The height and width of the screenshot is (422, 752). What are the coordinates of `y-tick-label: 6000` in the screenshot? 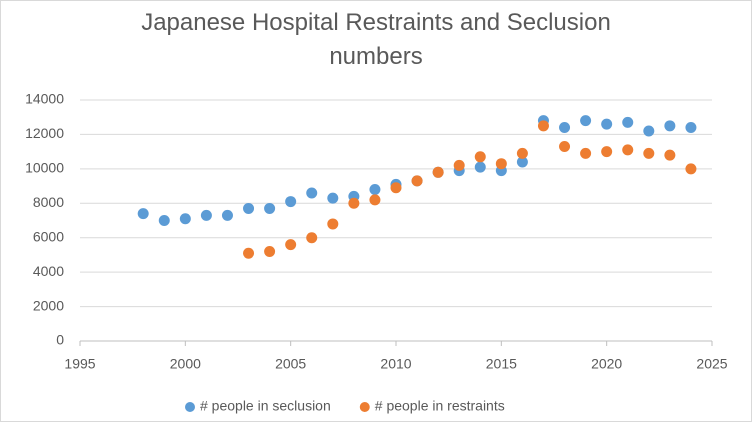 It's located at (48, 236).